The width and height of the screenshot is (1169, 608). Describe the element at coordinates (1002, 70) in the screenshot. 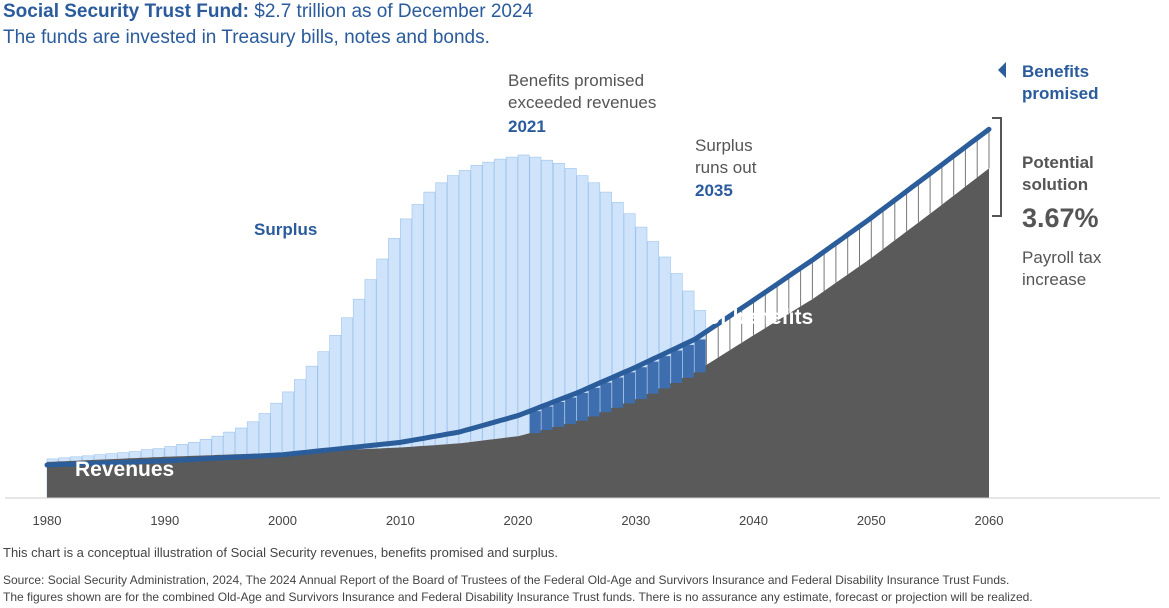

I see `benefits-arrow-icon` at that location.